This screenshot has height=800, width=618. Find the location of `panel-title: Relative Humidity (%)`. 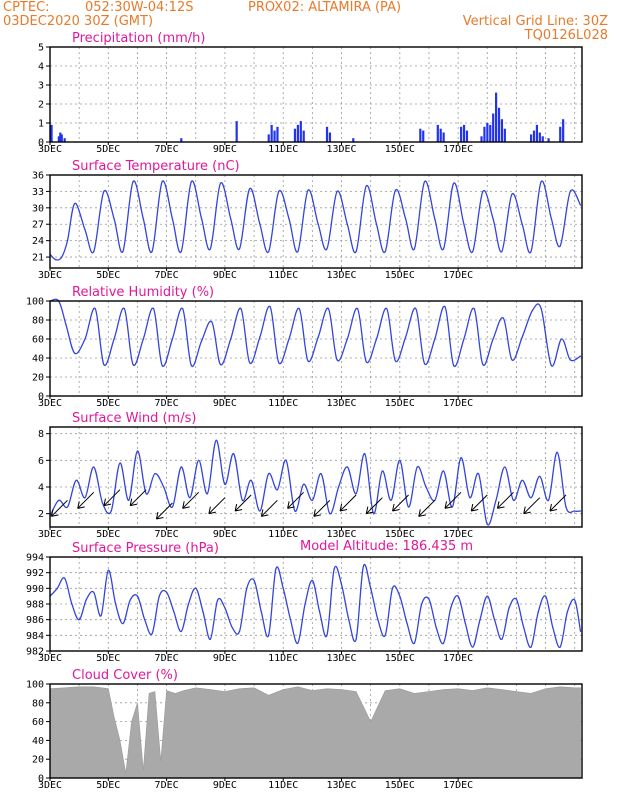

panel-title: Relative Humidity (%) is located at coordinates (143, 292).